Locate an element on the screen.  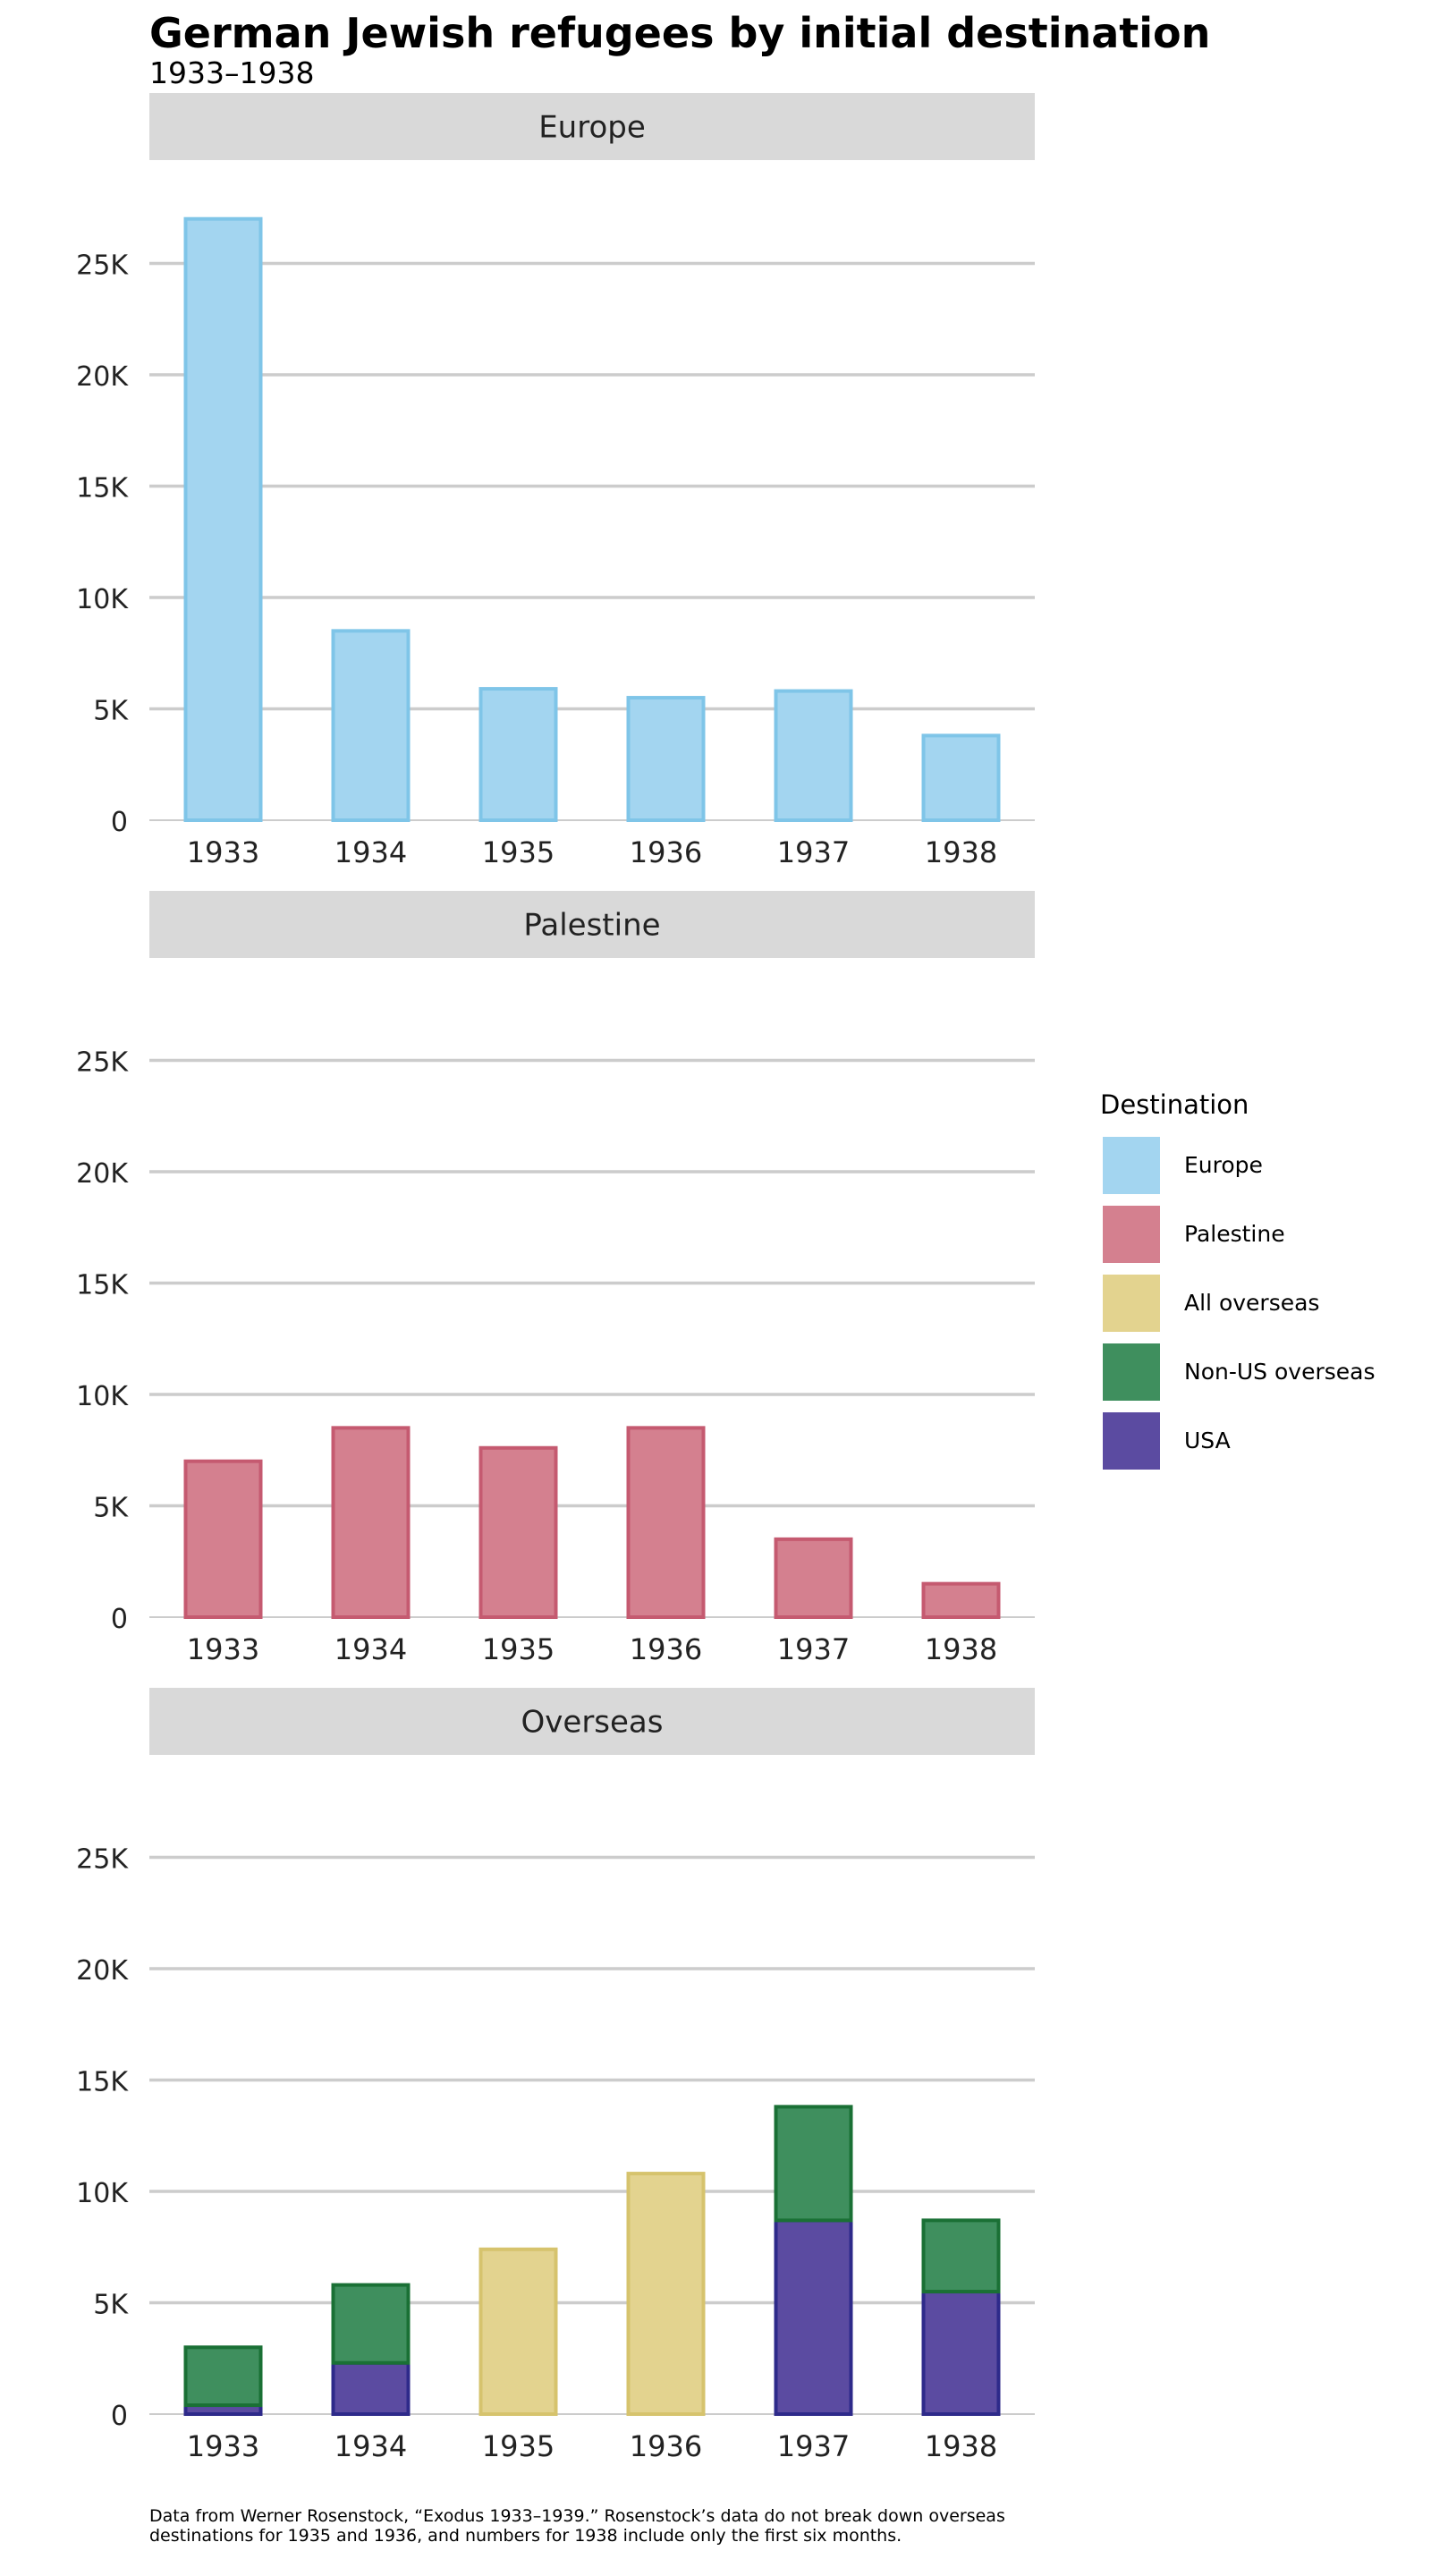
x-tick-label-europe-1937: 1937 is located at coordinates (814, 852).